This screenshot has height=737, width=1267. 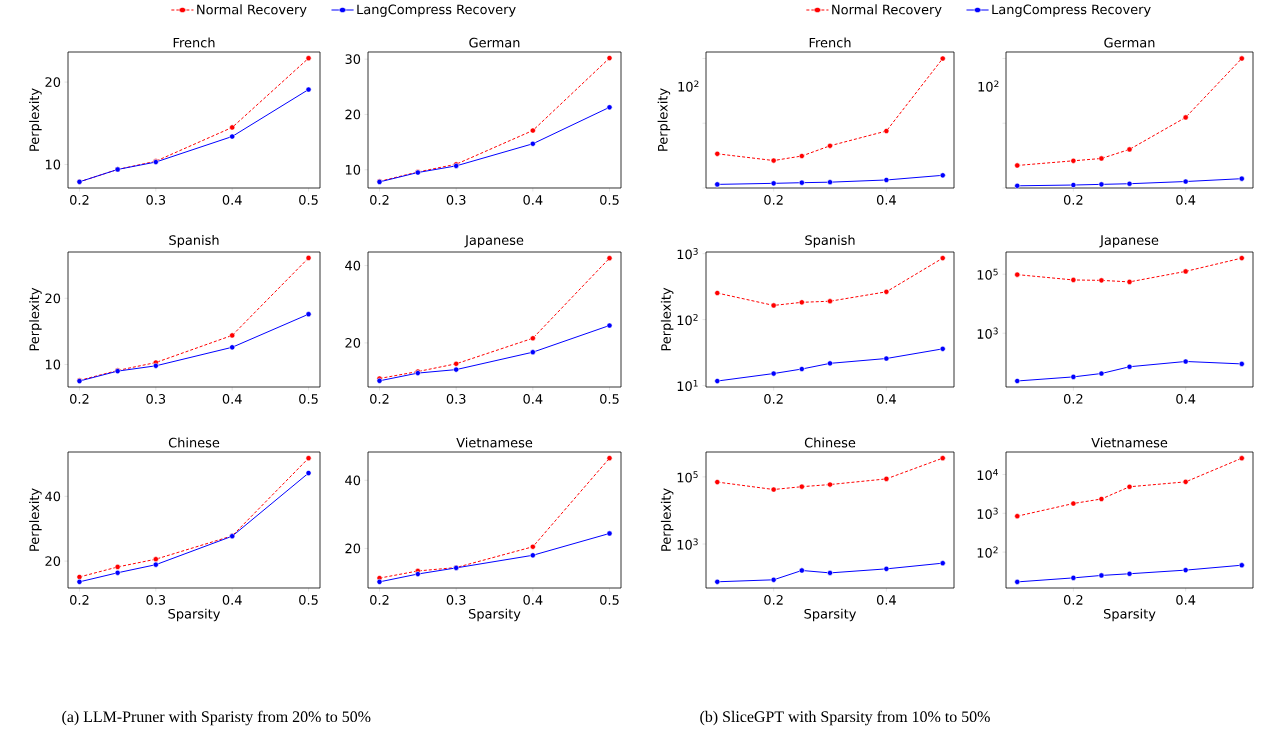 What do you see at coordinates (353, 59) in the screenshot?
I see `y-tick-label: 30` at bounding box center [353, 59].